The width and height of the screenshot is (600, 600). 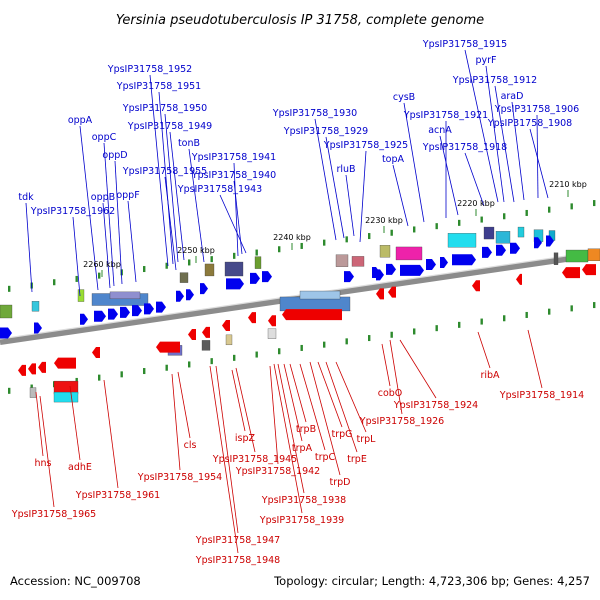 I want to click on kbp-label: 2250 kbp, so click(x=196, y=250).